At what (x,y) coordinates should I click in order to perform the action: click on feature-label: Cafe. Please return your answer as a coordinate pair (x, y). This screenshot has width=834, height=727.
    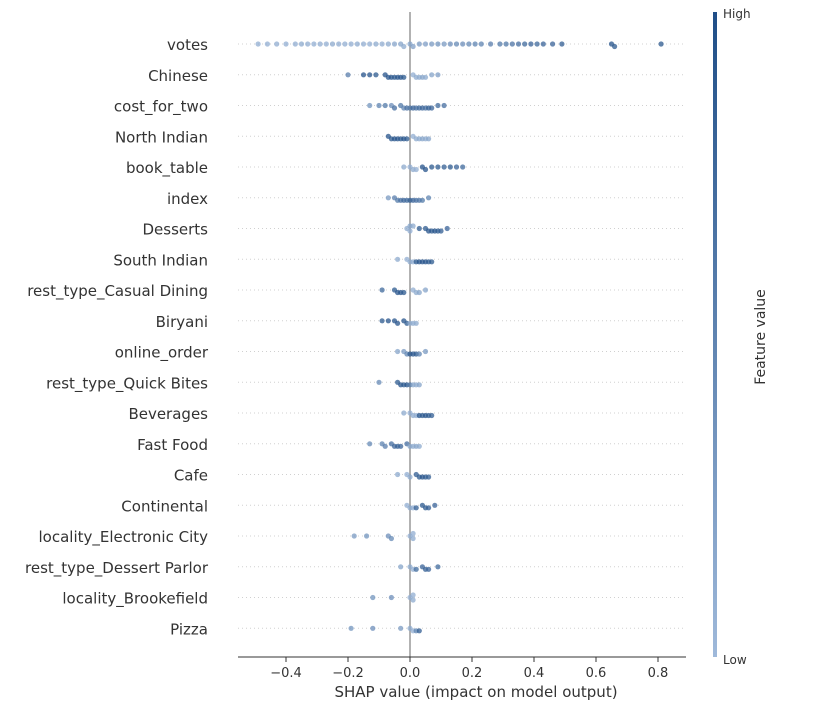
    Looking at the image, I should click on (191, 476).